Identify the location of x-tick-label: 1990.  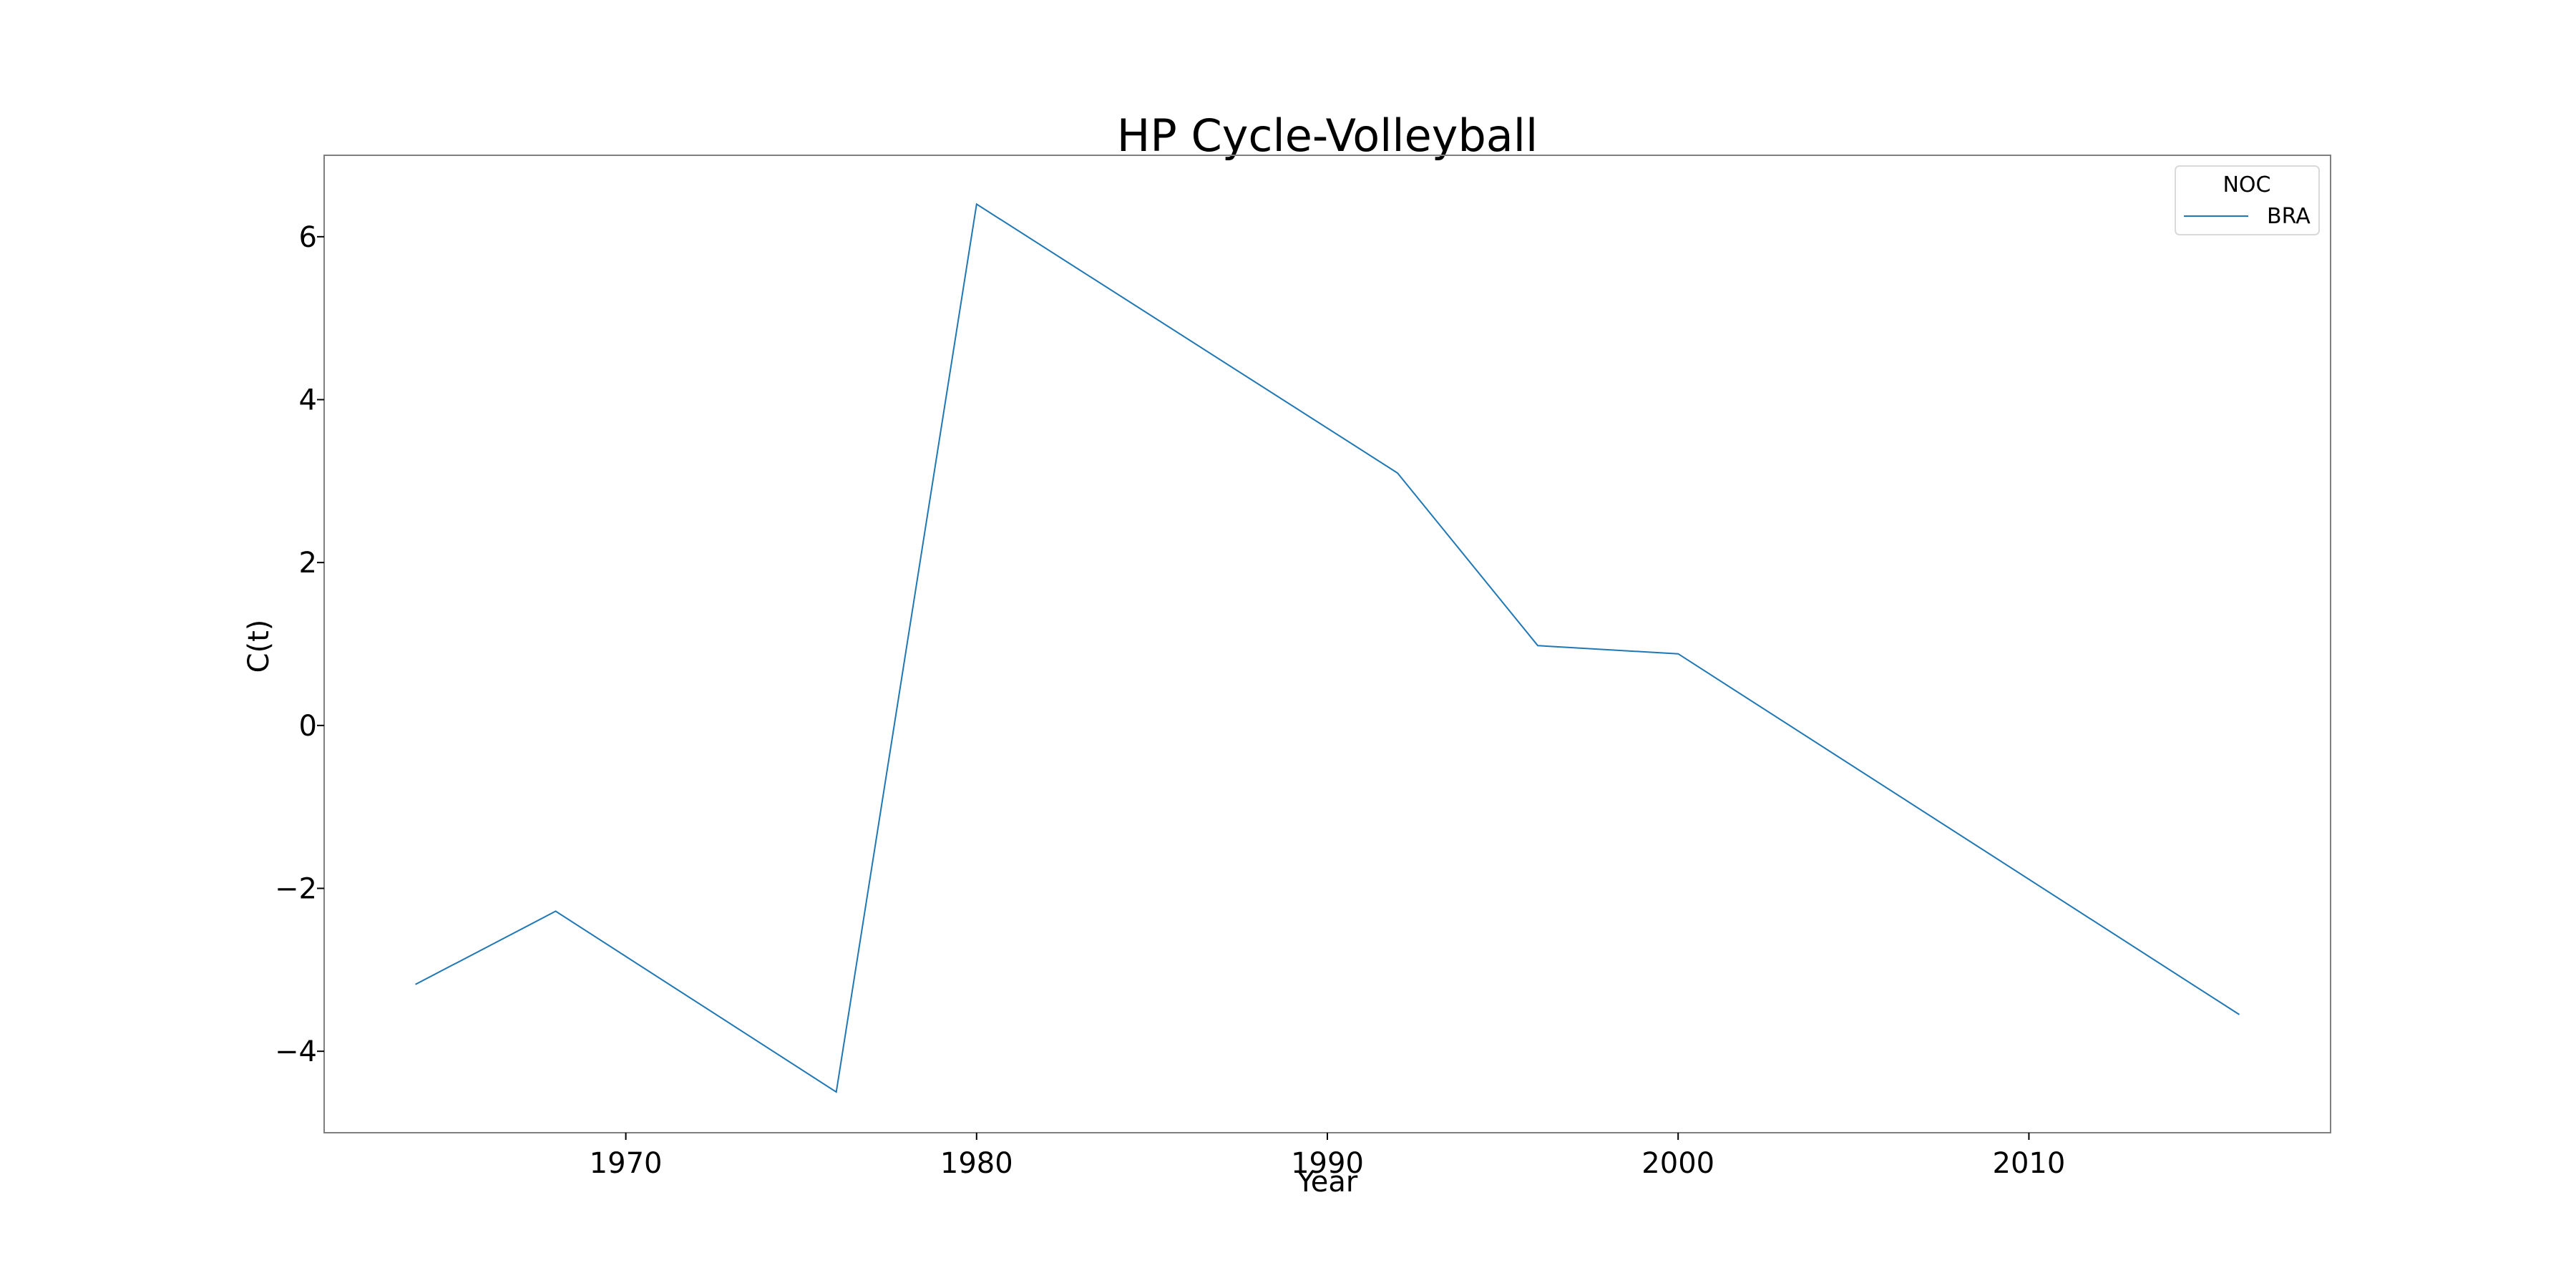
(1327, 1163).